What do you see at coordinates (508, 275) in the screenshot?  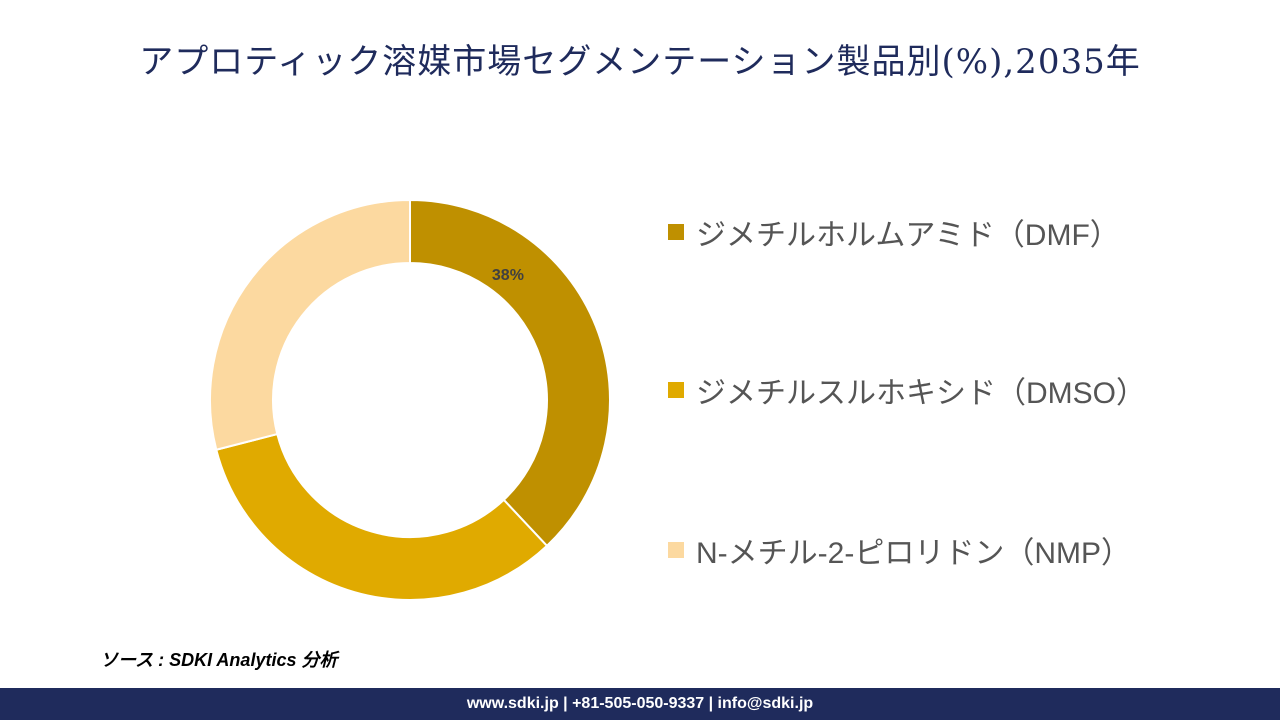 I see `data-label-slice-dmf: 38%` at bounding box center [508, 275].